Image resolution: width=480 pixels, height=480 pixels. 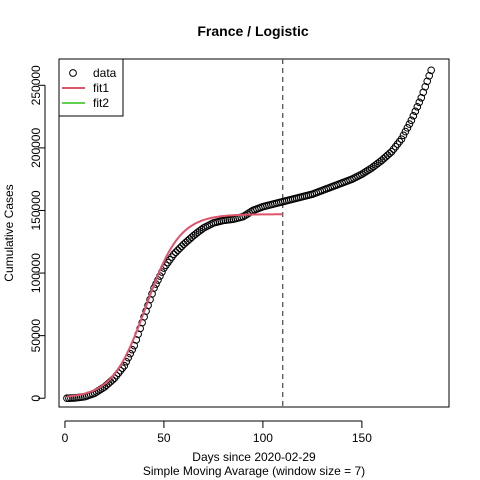 What do you see at coordinates (65, 438) in the screenshot?
I see `x-tick-label: 0` at bounding box center [65, 438].